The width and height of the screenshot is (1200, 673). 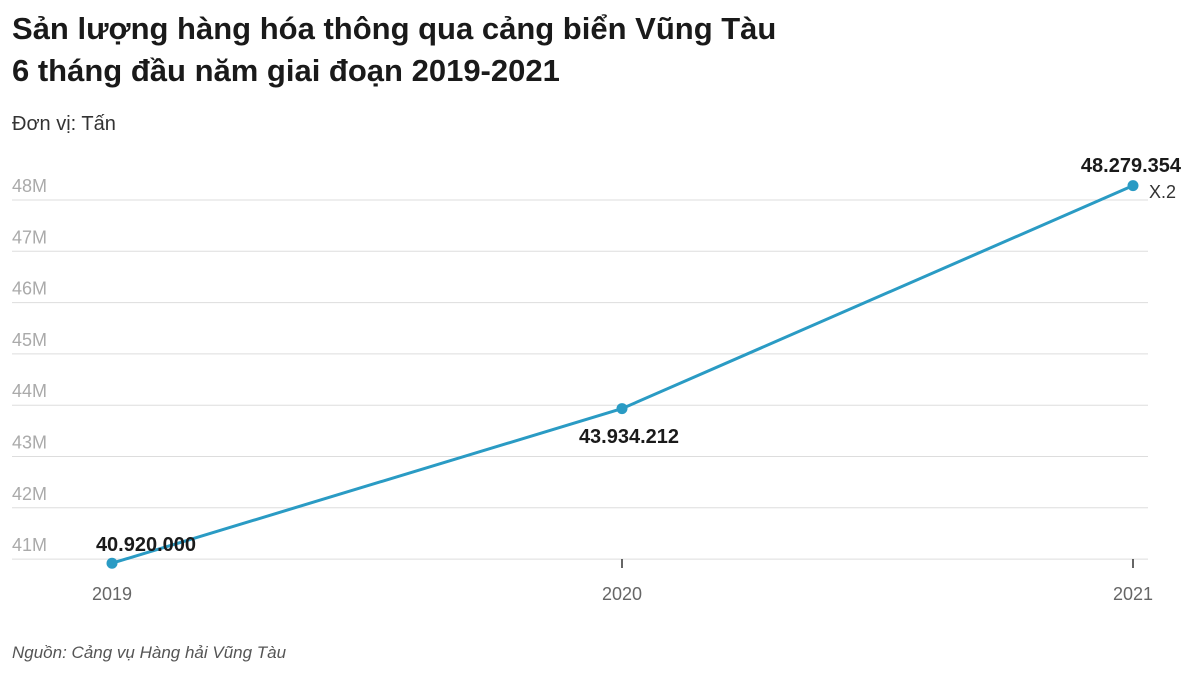 What do you see at coordinates (1131, 166) in the screenshot?
I see `data-label: 48.279.354` at bounding box center [1131, 166].